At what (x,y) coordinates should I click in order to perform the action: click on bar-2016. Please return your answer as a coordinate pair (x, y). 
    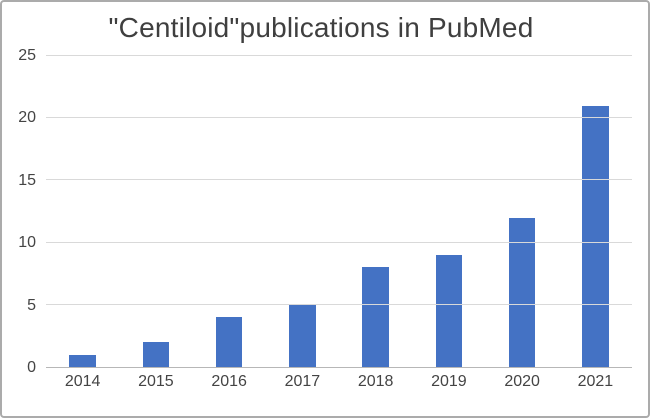
    Looking at the image, I should click on (229, 342).